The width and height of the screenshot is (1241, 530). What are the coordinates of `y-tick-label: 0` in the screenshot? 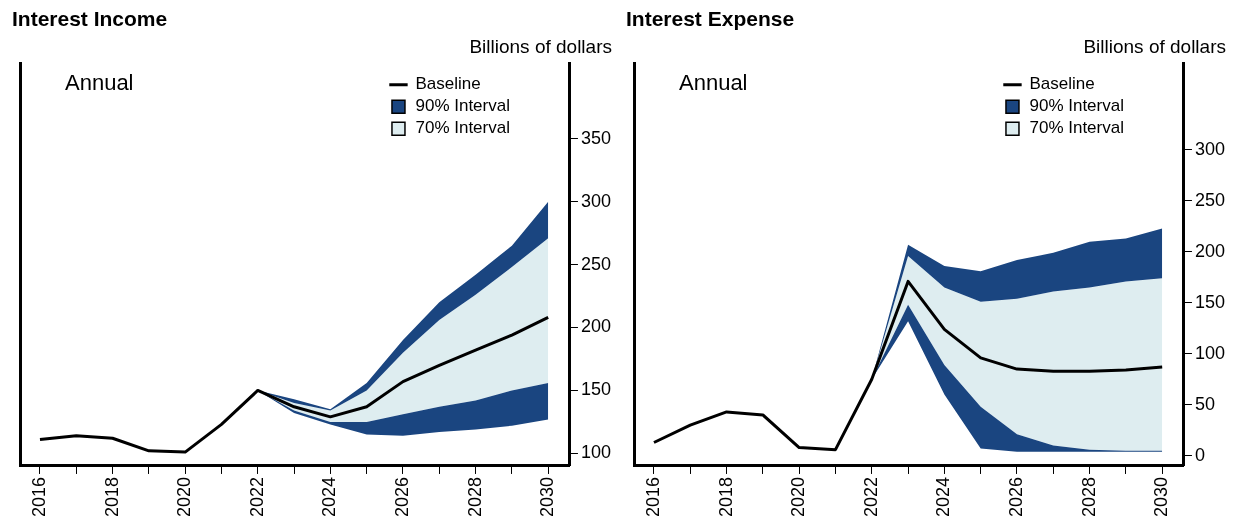 It's located at (1199, 454).